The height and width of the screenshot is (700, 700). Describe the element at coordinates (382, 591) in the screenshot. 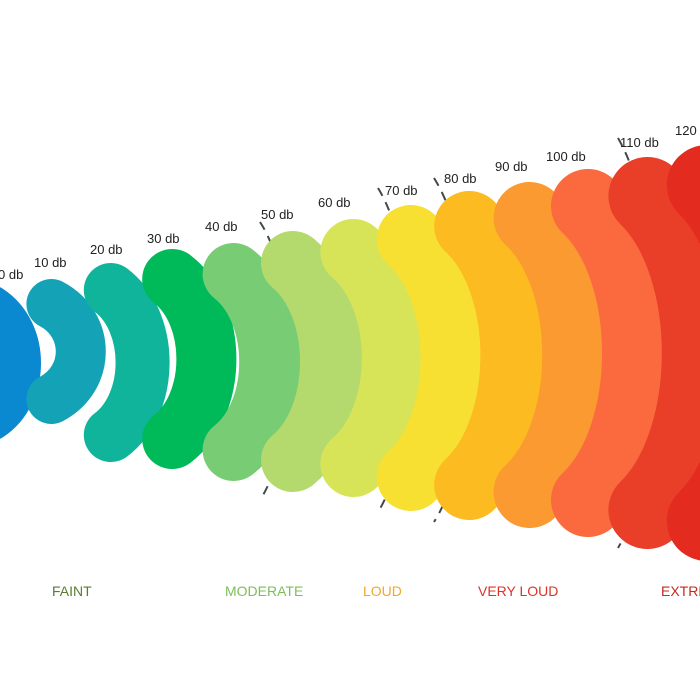

I see `category-label-2: LOUD` at that location.